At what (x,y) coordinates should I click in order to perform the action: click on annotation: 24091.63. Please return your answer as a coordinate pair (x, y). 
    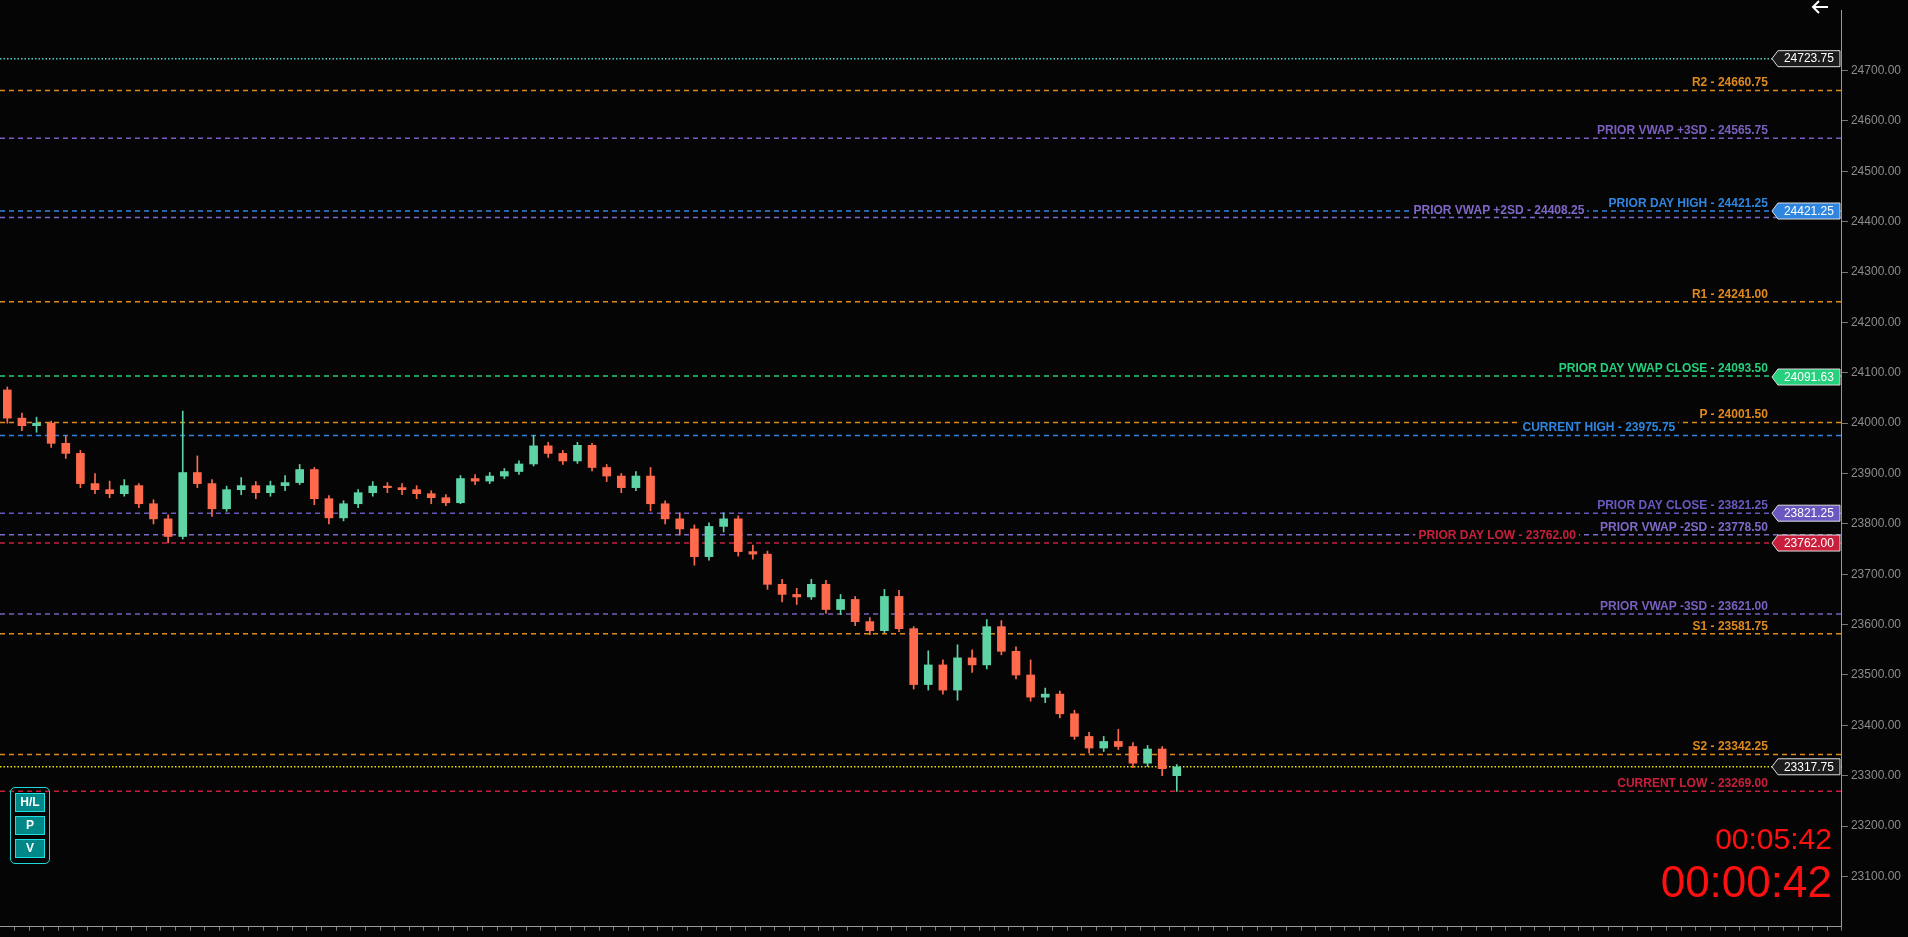
    Looking at the image, I should click on (1809, 376).